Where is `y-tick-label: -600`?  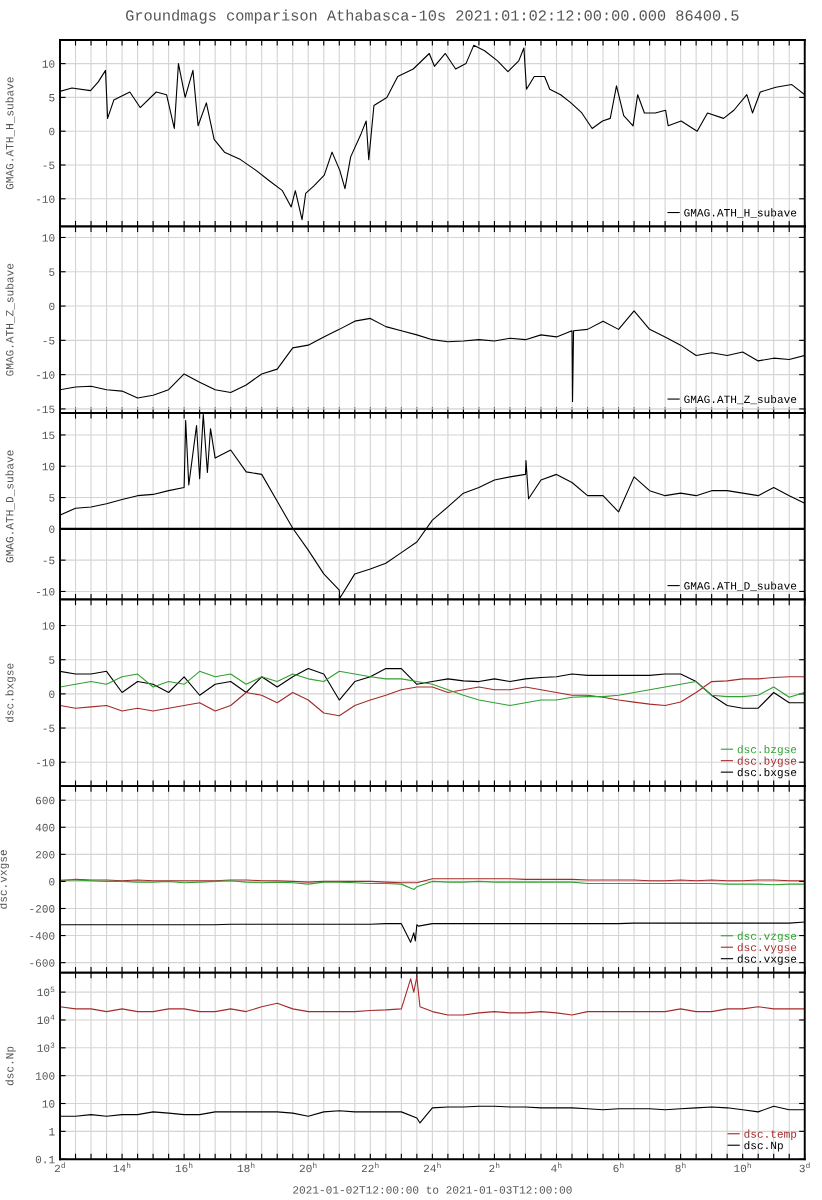
y-tick-label: -600 is located at coordinates (42, 963).